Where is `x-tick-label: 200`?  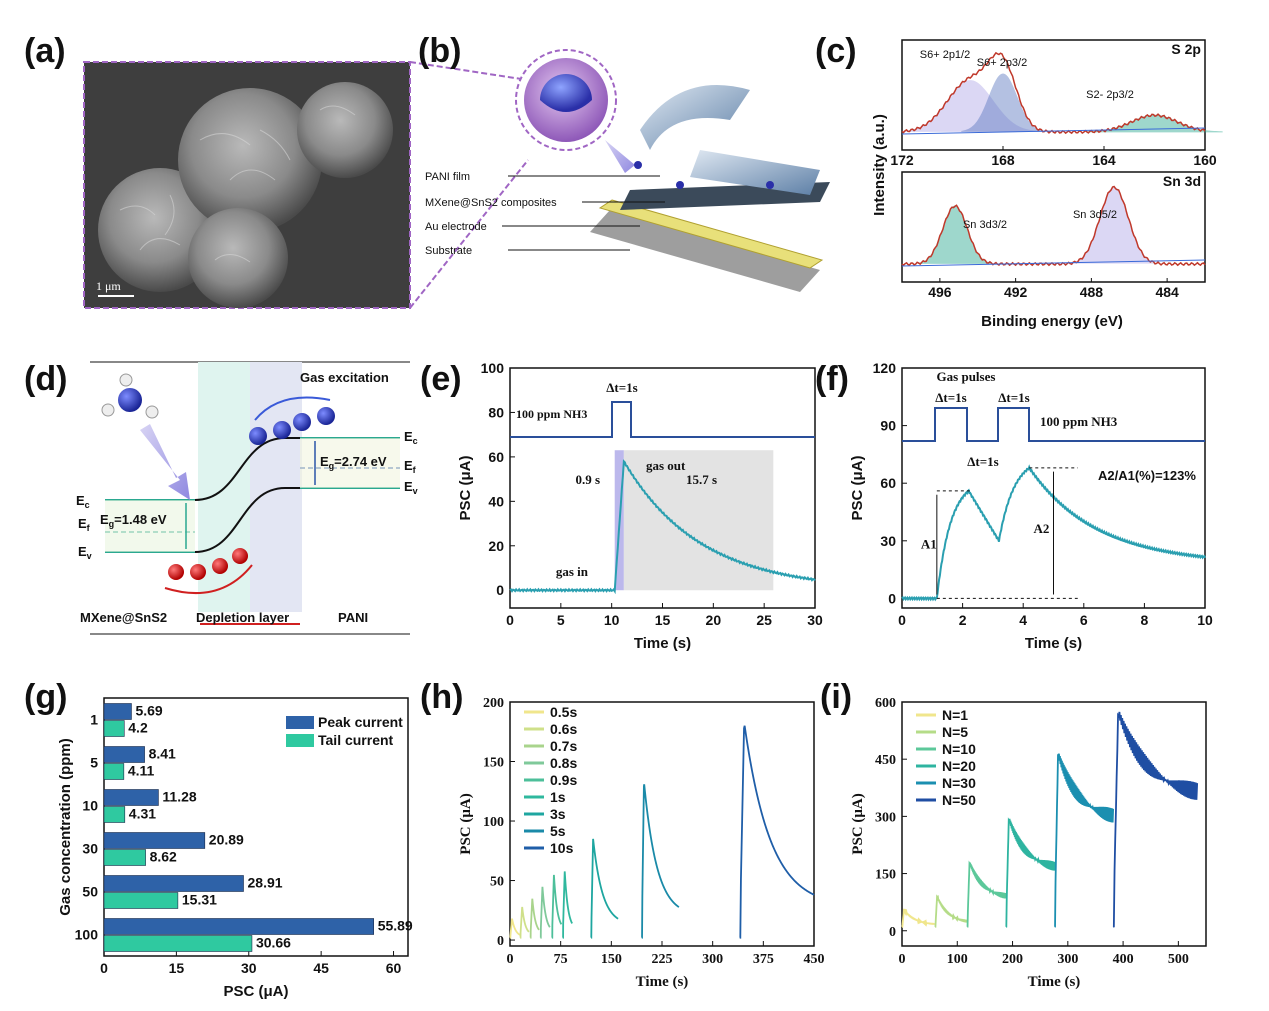
x-tick-label: 200 is located at coordinates (1012, 959).